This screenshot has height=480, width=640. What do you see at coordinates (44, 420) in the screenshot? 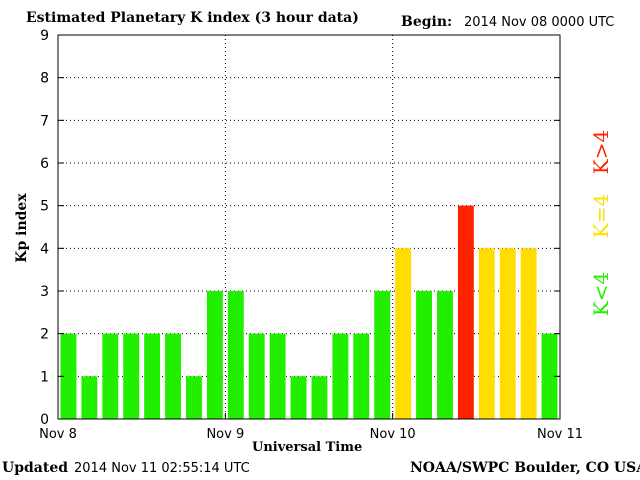
I see `y-tick-label: 0` at bounding box center [44, 420].